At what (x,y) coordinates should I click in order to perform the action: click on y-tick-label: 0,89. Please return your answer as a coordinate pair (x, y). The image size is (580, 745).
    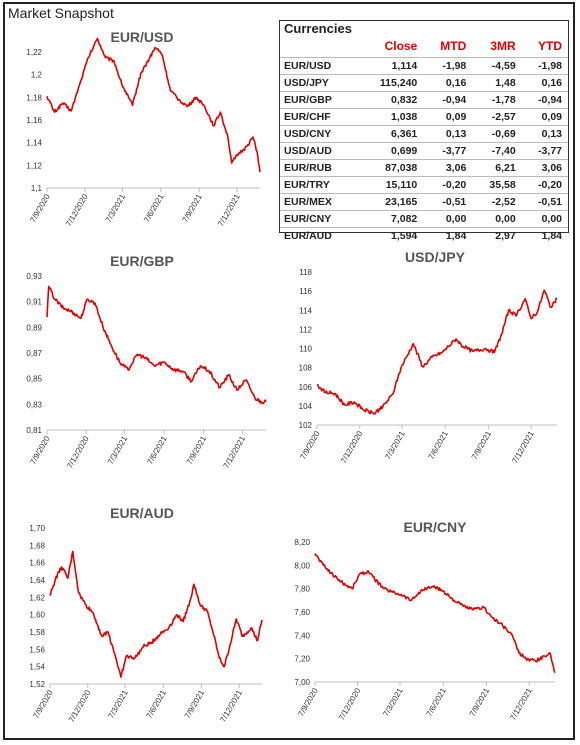
    Looking at the image, I should click on (34, 327).